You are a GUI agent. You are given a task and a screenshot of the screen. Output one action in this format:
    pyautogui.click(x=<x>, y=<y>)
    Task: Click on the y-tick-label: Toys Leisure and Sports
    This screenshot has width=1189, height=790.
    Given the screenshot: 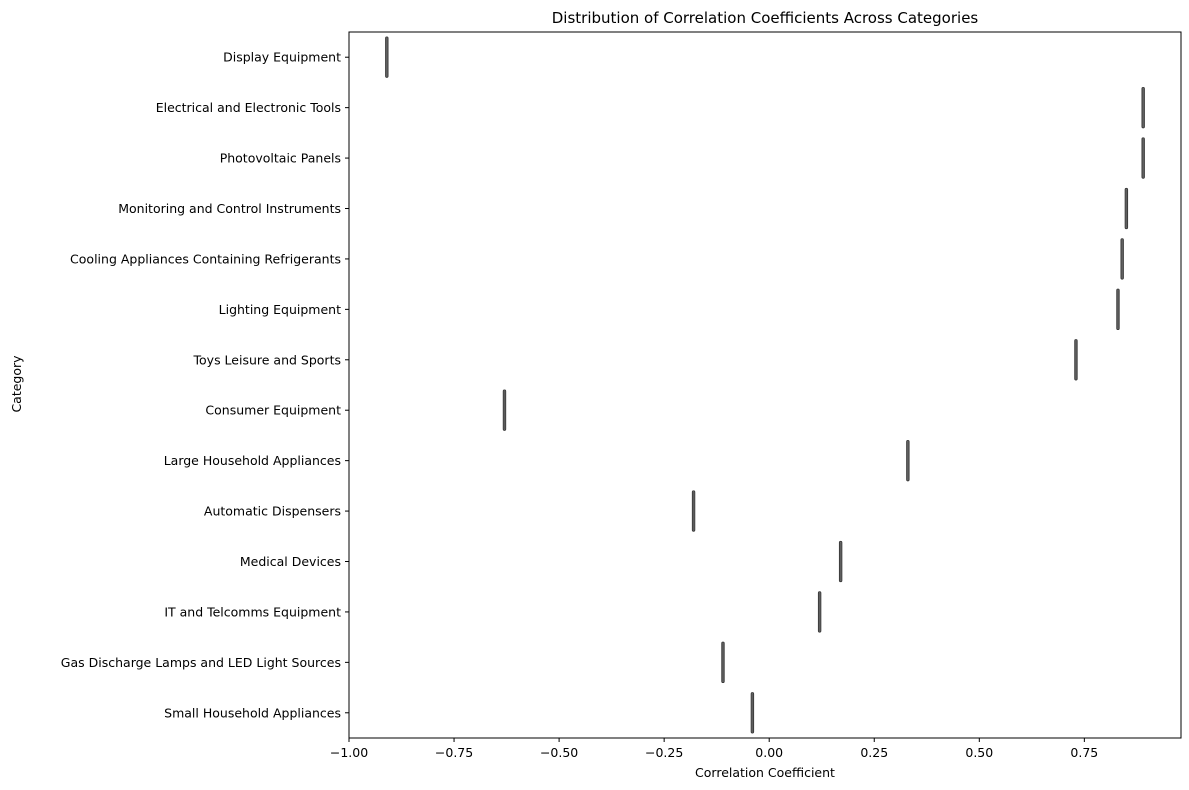 What is the action you would take?
    pyautogui.click(x=267, y=359)
    